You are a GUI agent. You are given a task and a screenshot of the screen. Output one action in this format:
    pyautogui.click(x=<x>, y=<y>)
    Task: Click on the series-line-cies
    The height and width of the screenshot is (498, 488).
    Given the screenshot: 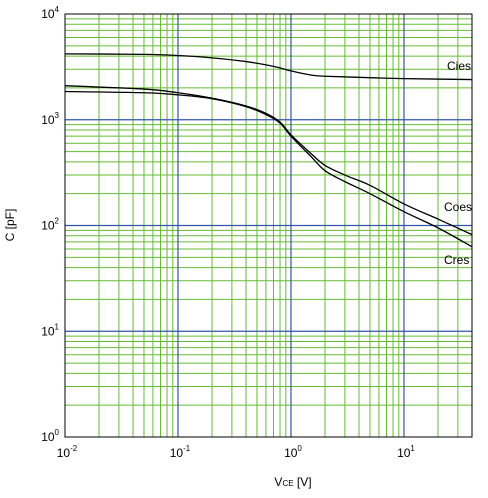 What is the action you would take?
    pyautogui.click(x=268, y=67)
    